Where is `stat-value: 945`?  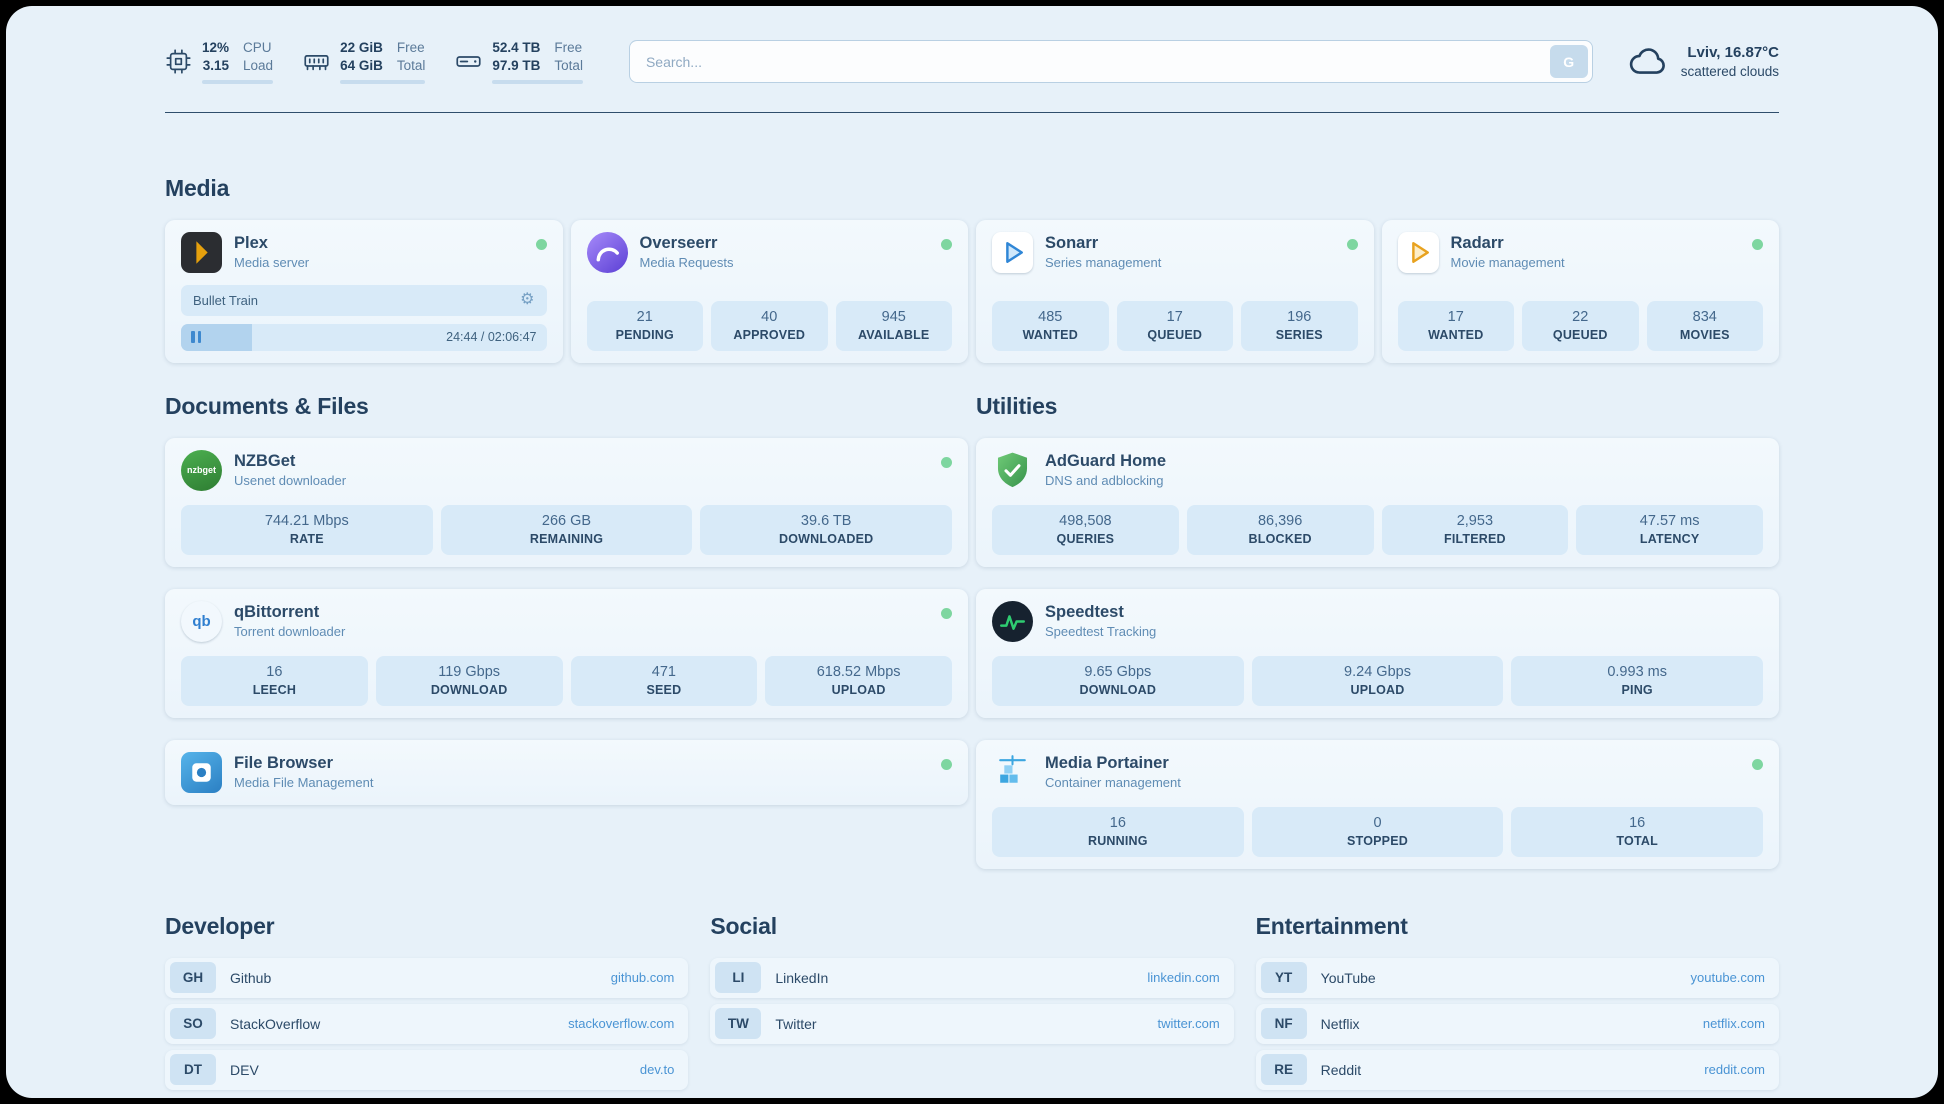 stat-value: 945 is located at coordinates (893, 316).